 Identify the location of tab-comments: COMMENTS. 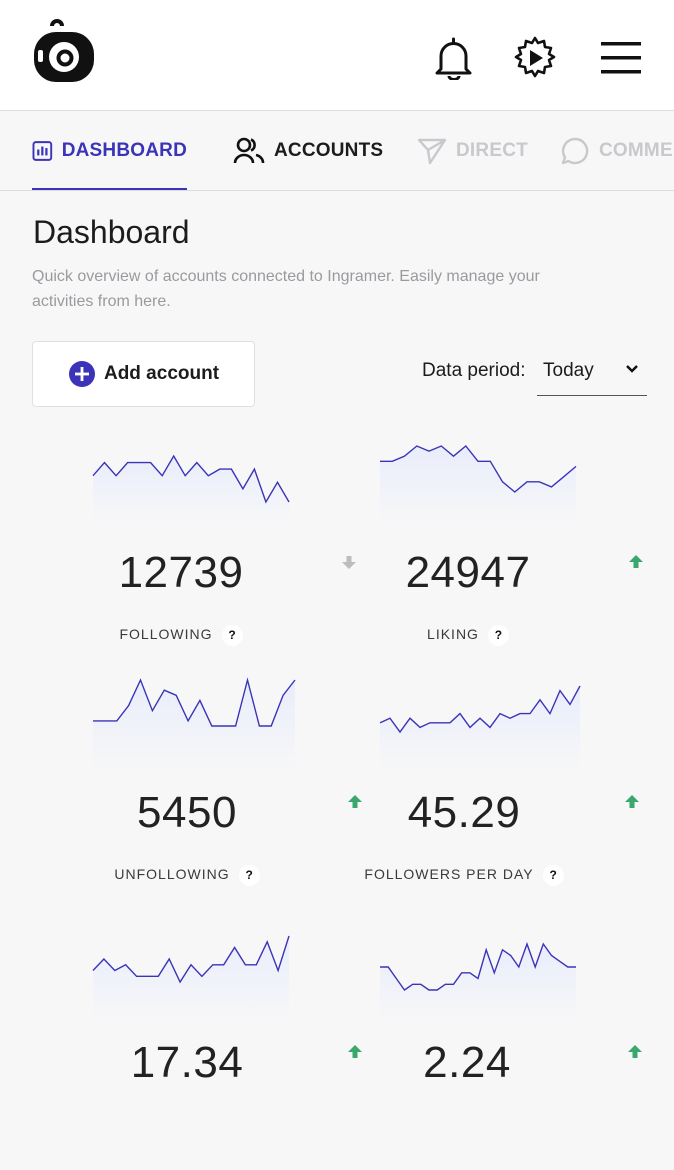
(617, 150).